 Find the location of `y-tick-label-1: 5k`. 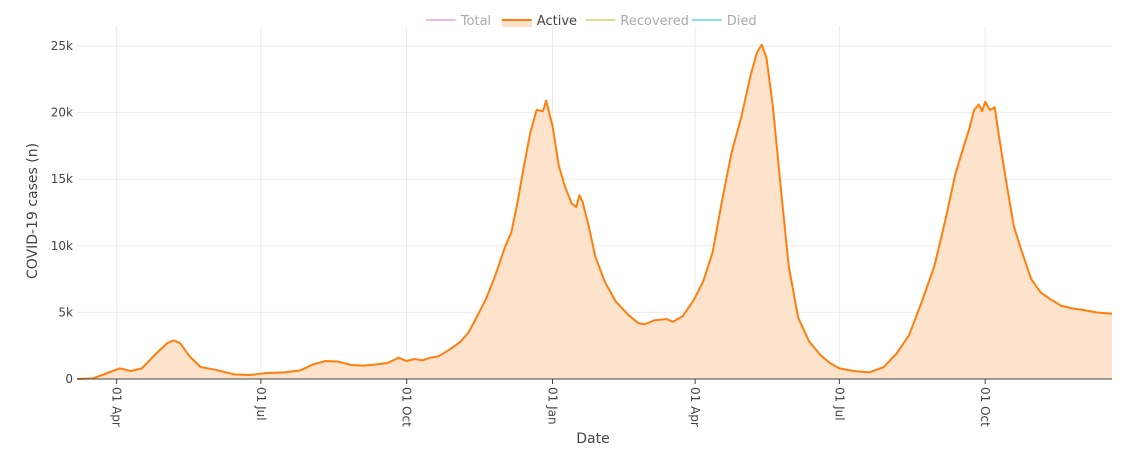

y-tick-label-1: 5k is located at coordinates (65, 312).